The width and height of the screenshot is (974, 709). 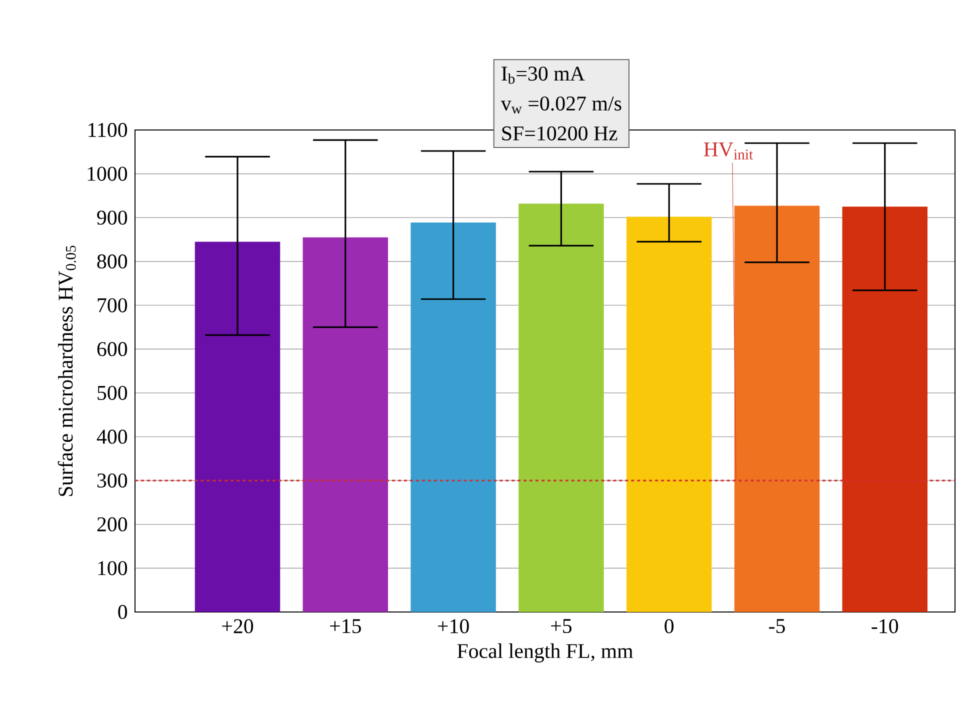 What do you see at coordinates (112, 349) in the screenshot?
I see `y-tick-label: 600` at bounding box center [112, 349].